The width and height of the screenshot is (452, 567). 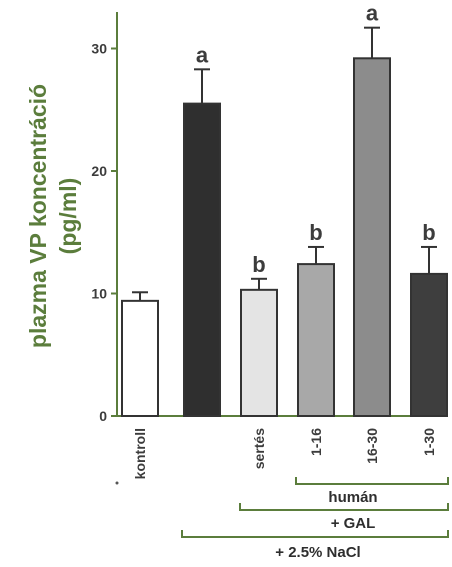 What do you see at coordinates (352, 497) in the screenshot?
I see `group-label-human: humán` at bounding box center [352, 497].